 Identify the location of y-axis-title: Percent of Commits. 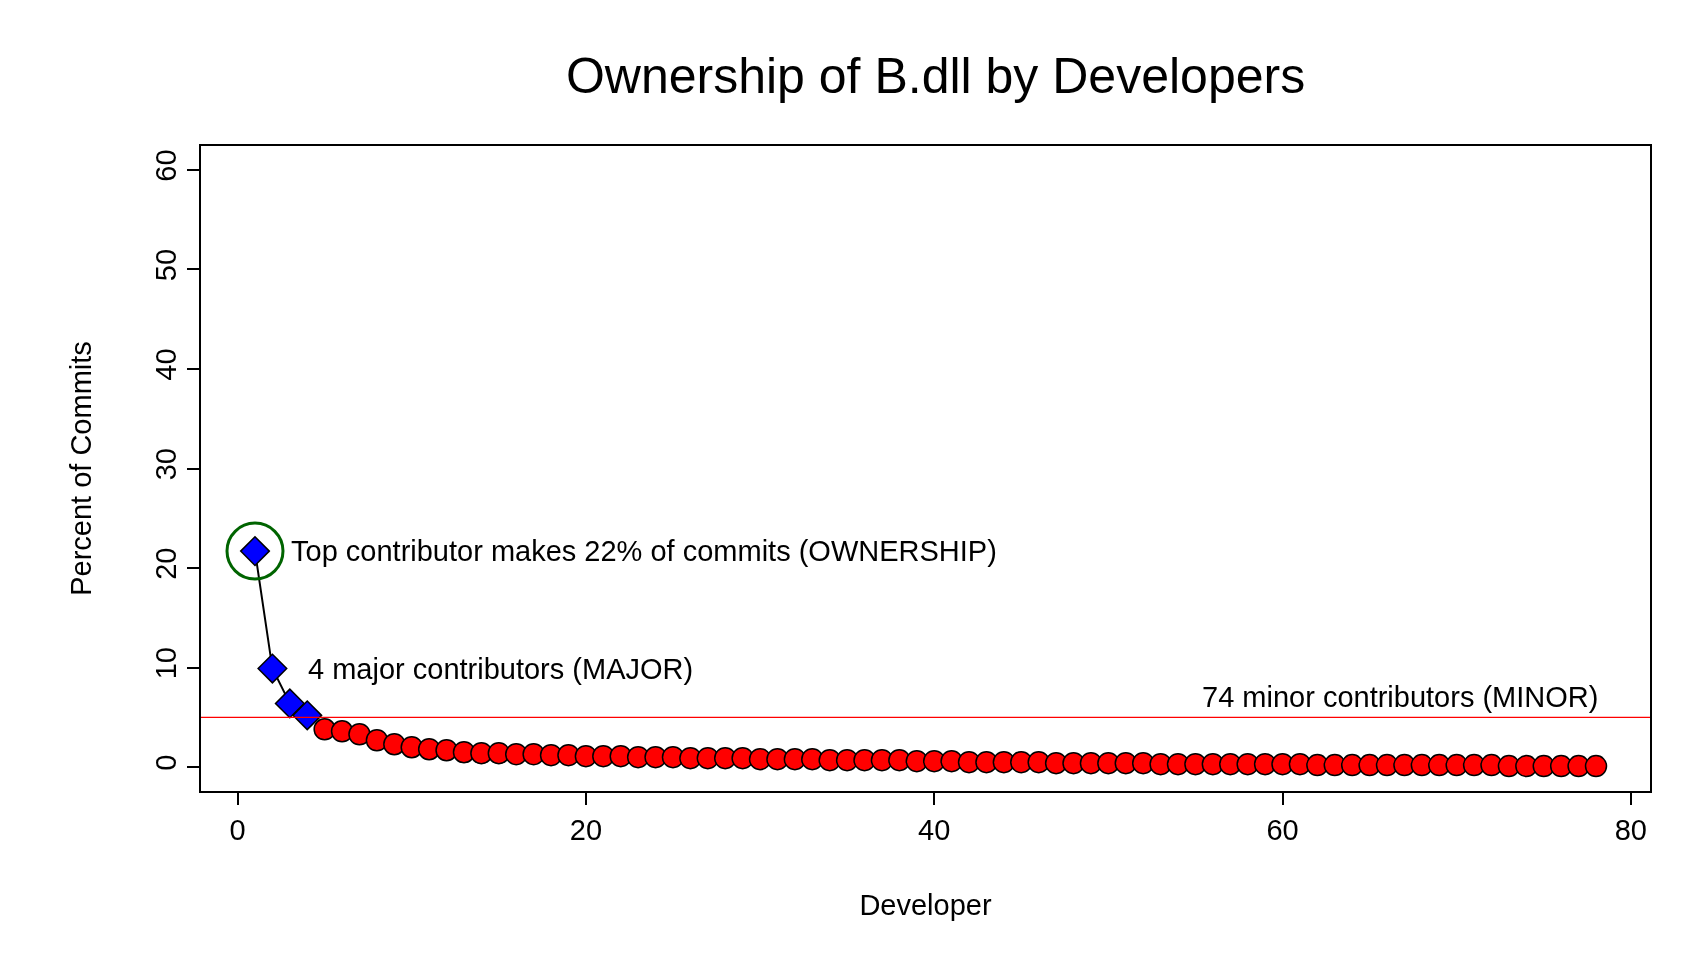
(80, 468).